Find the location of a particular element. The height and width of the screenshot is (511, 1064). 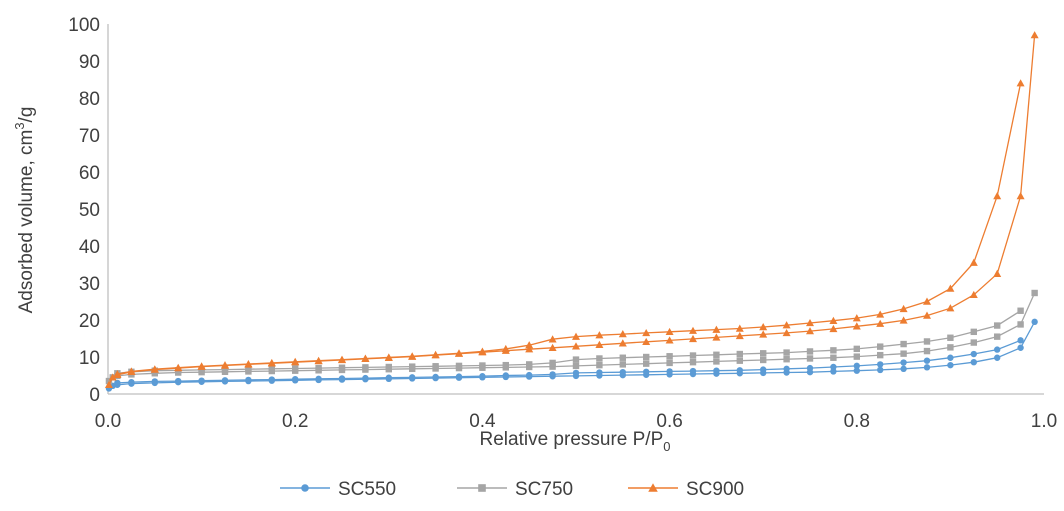

y-tick-label: 80 is located at coordinates (89, 99).